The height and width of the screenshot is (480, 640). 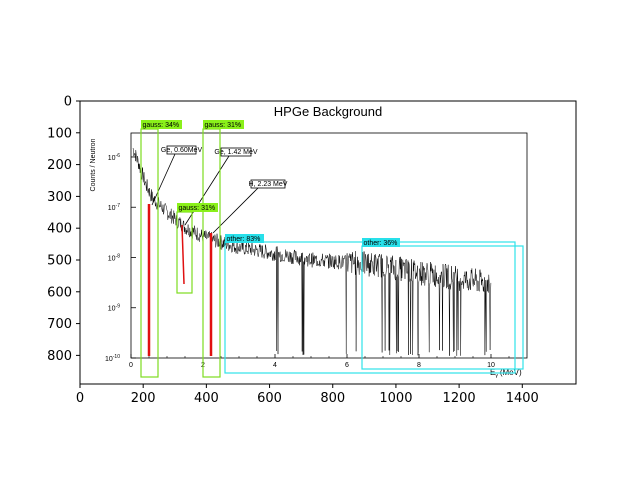 I want to click on inner-x-ticks: 0 2 4 6 8 10, so click(x=319, y=361).